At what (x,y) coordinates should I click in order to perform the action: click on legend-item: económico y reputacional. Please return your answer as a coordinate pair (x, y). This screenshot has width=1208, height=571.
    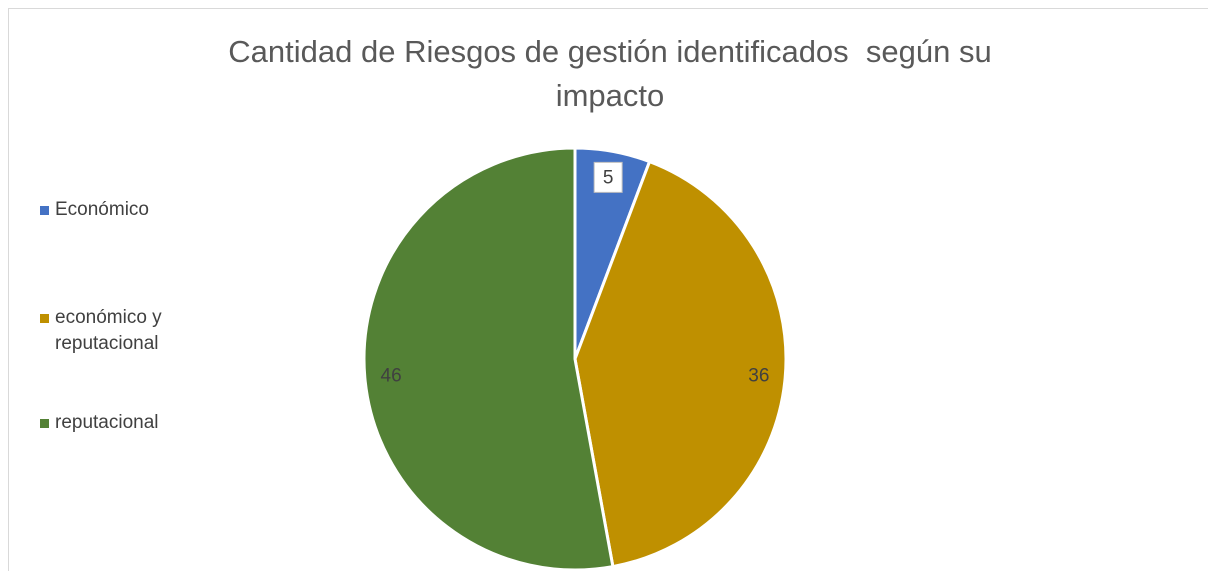
    Looking at the image, I should click on (120, 331).